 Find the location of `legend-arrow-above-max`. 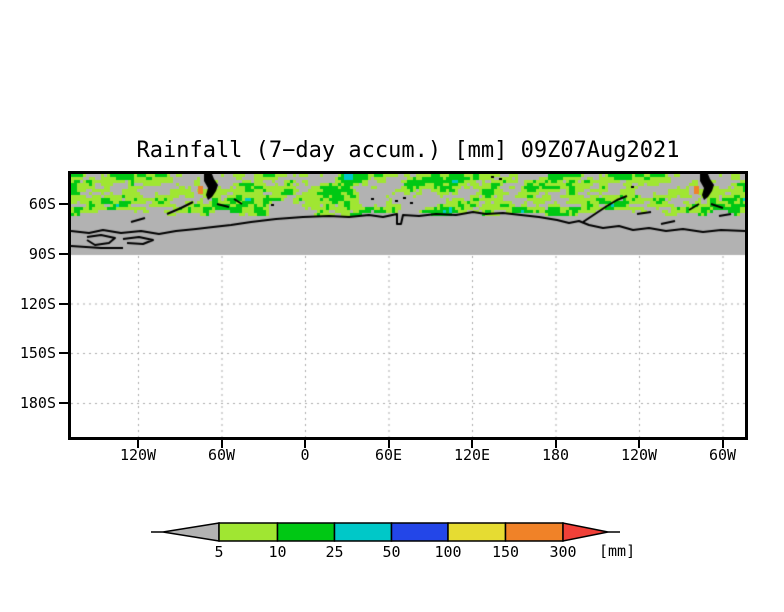

legend-arrow-above-max is located at coordinates (585, 532).